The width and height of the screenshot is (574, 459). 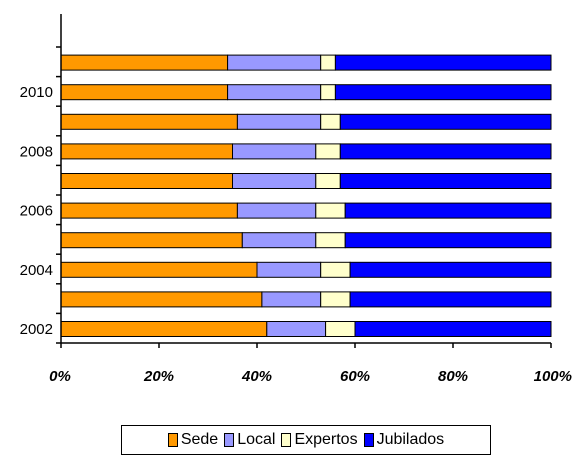 I want to click on chart-legend: Sede Local Expertos Jubilados, so click(x=306, y=440).